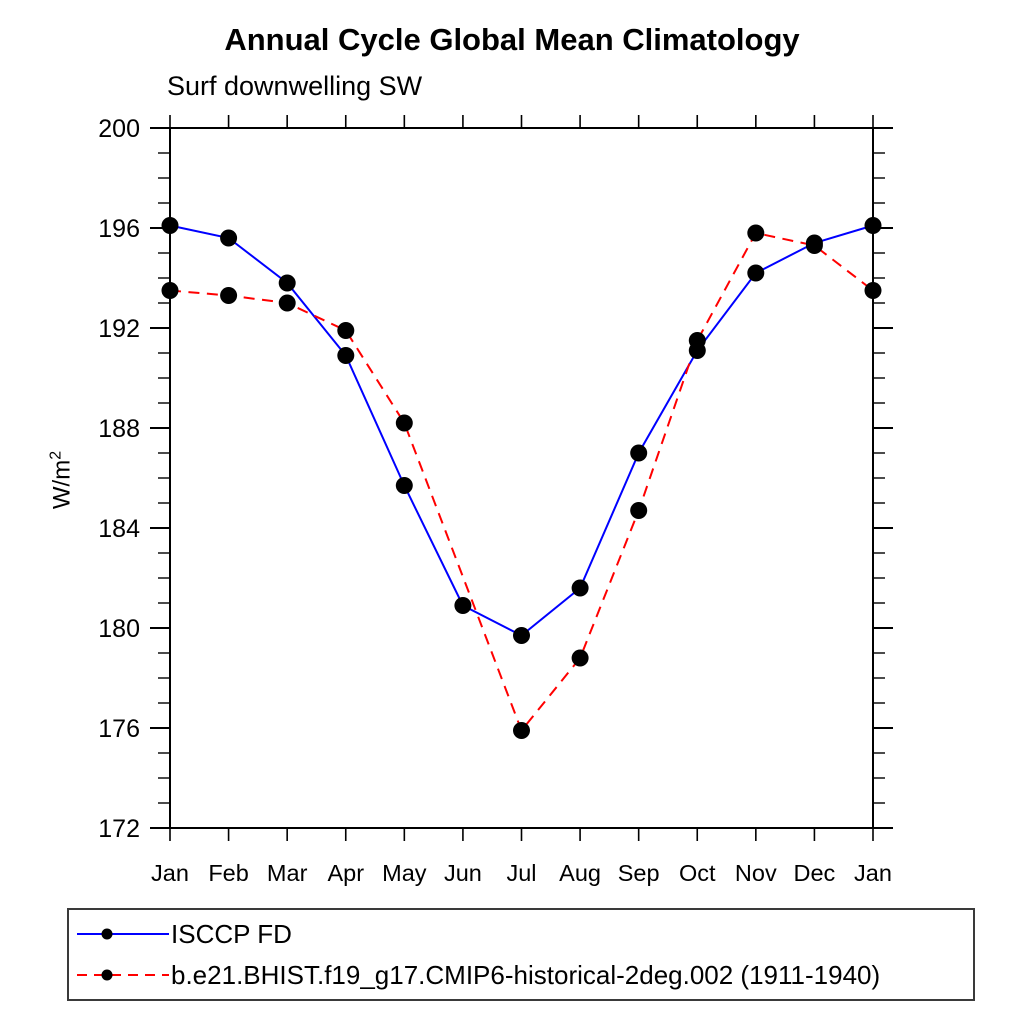  What do you see at coordinates (463, 605) in the screenshot?
I see `data-point-marker-s0-Jun` at bounding box center [463, 605].